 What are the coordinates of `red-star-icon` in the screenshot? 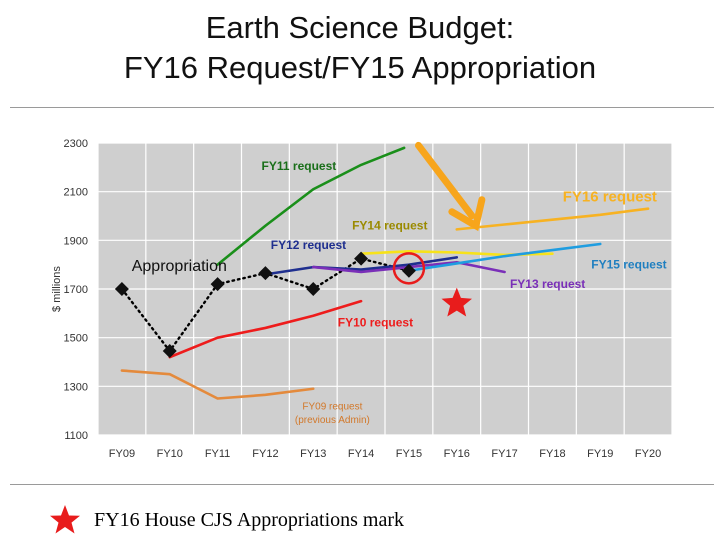 It's located at (65, 519).